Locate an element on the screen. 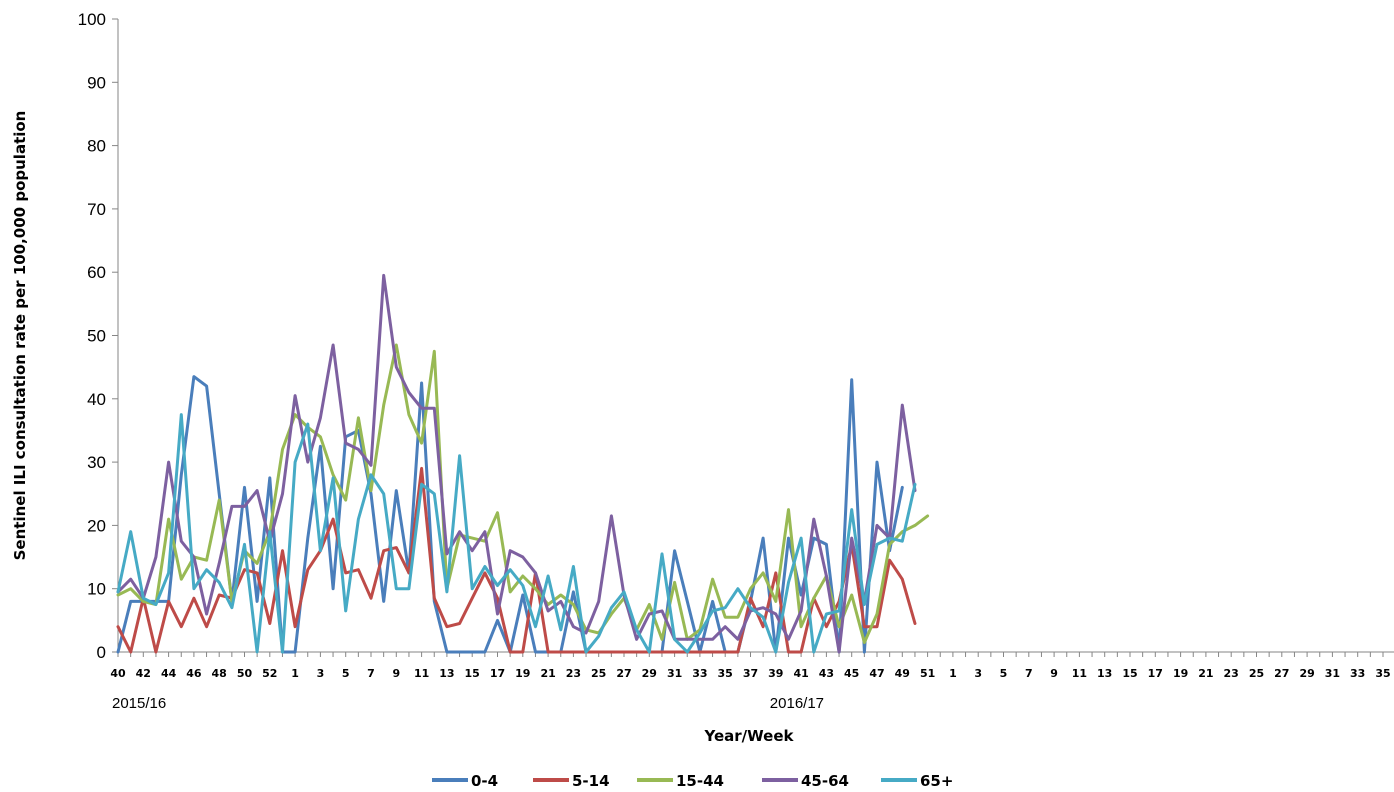 The image size is (1394, 792). legend-label: 5-14 is located at coordinates (591, 781).